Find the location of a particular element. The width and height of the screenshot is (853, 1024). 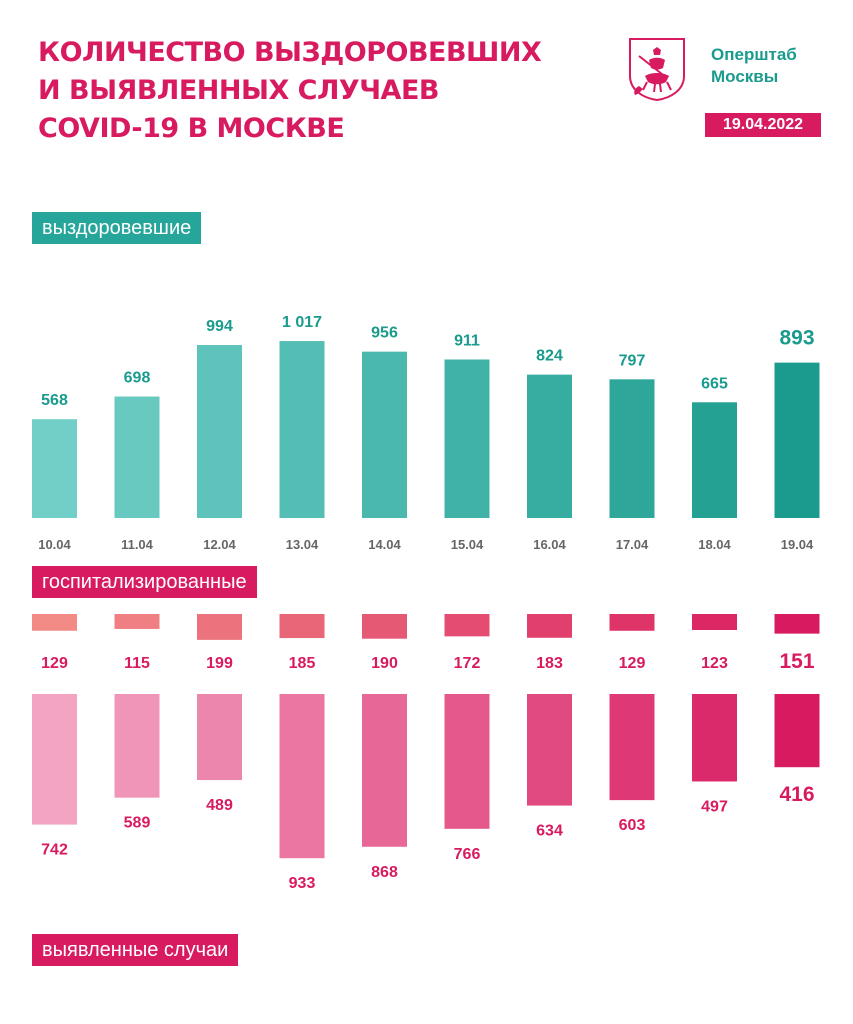

title-line: COVID-19 в Москве is located at coordinates (191, 128).